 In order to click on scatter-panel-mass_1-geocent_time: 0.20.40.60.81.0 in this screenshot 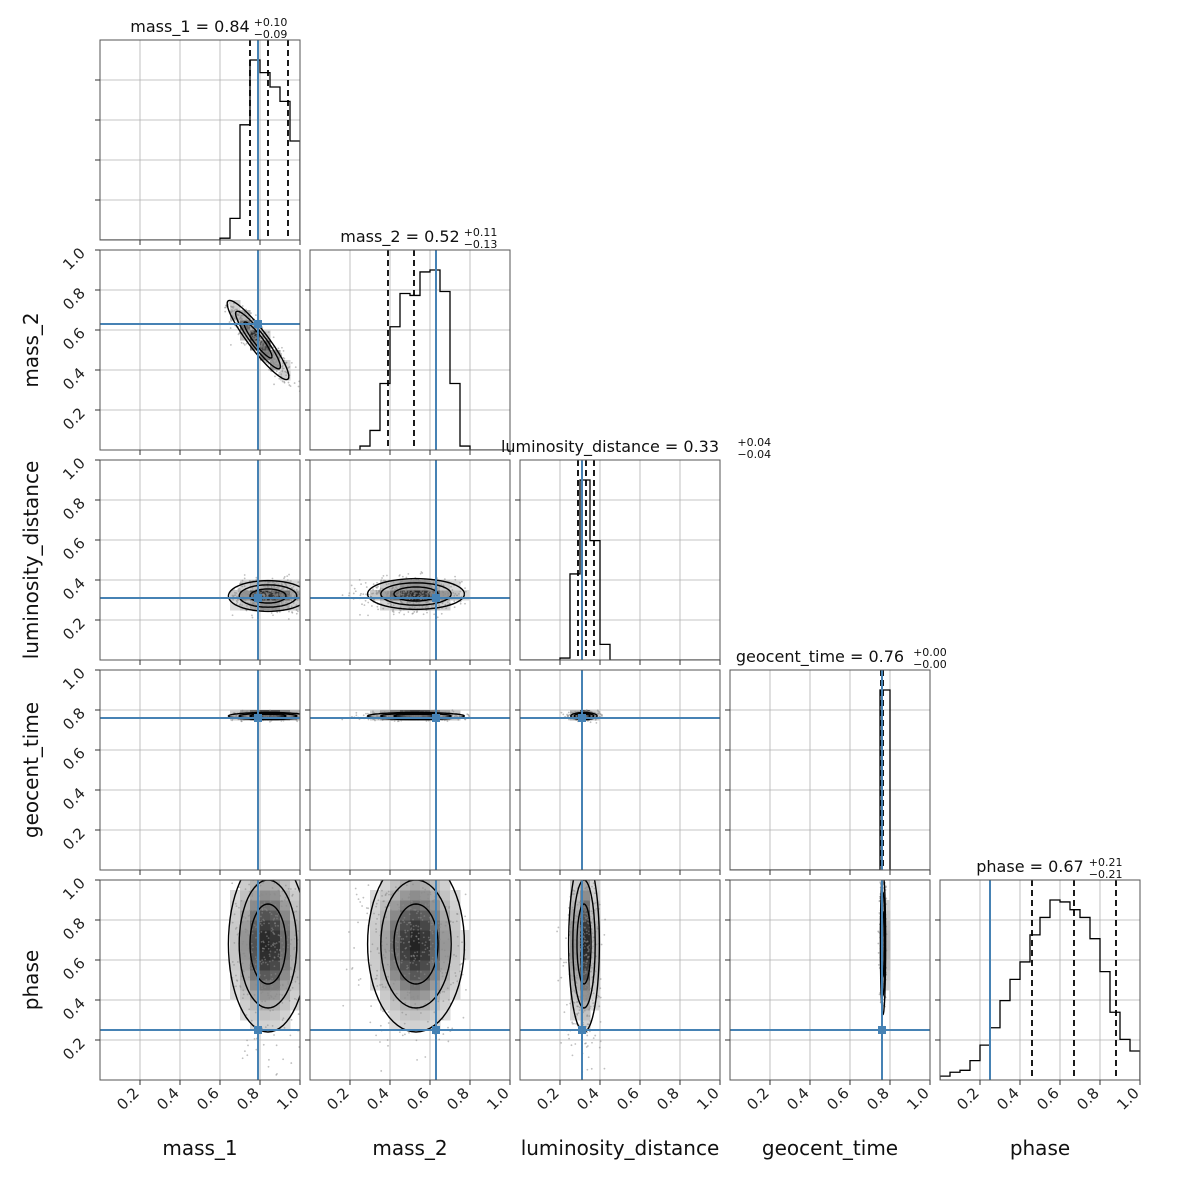, I will do `click(180, 769)`.